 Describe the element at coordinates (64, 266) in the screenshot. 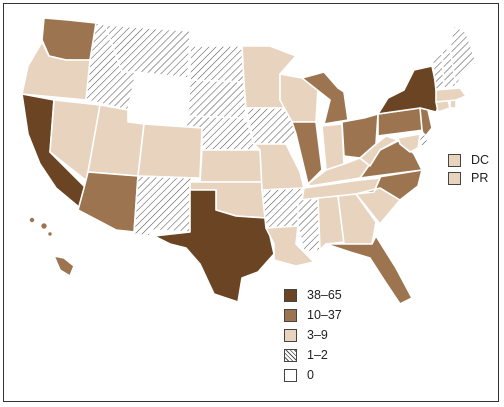

I see `state-hi` at that location.